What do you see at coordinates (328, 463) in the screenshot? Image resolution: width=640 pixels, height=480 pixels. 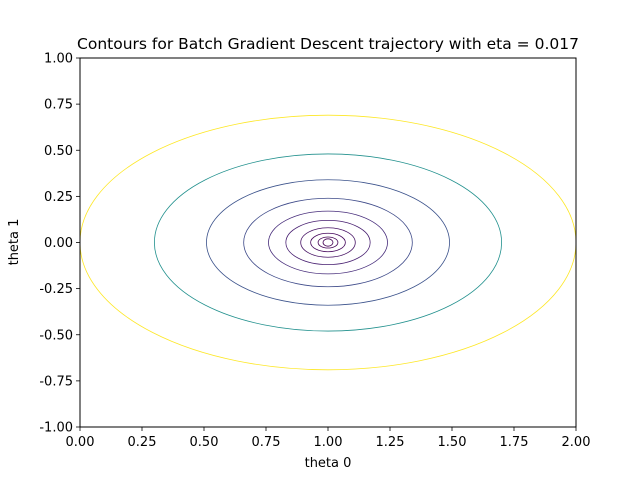 I see `x-axis-label: theta 0` at bounding box center [328, 463].